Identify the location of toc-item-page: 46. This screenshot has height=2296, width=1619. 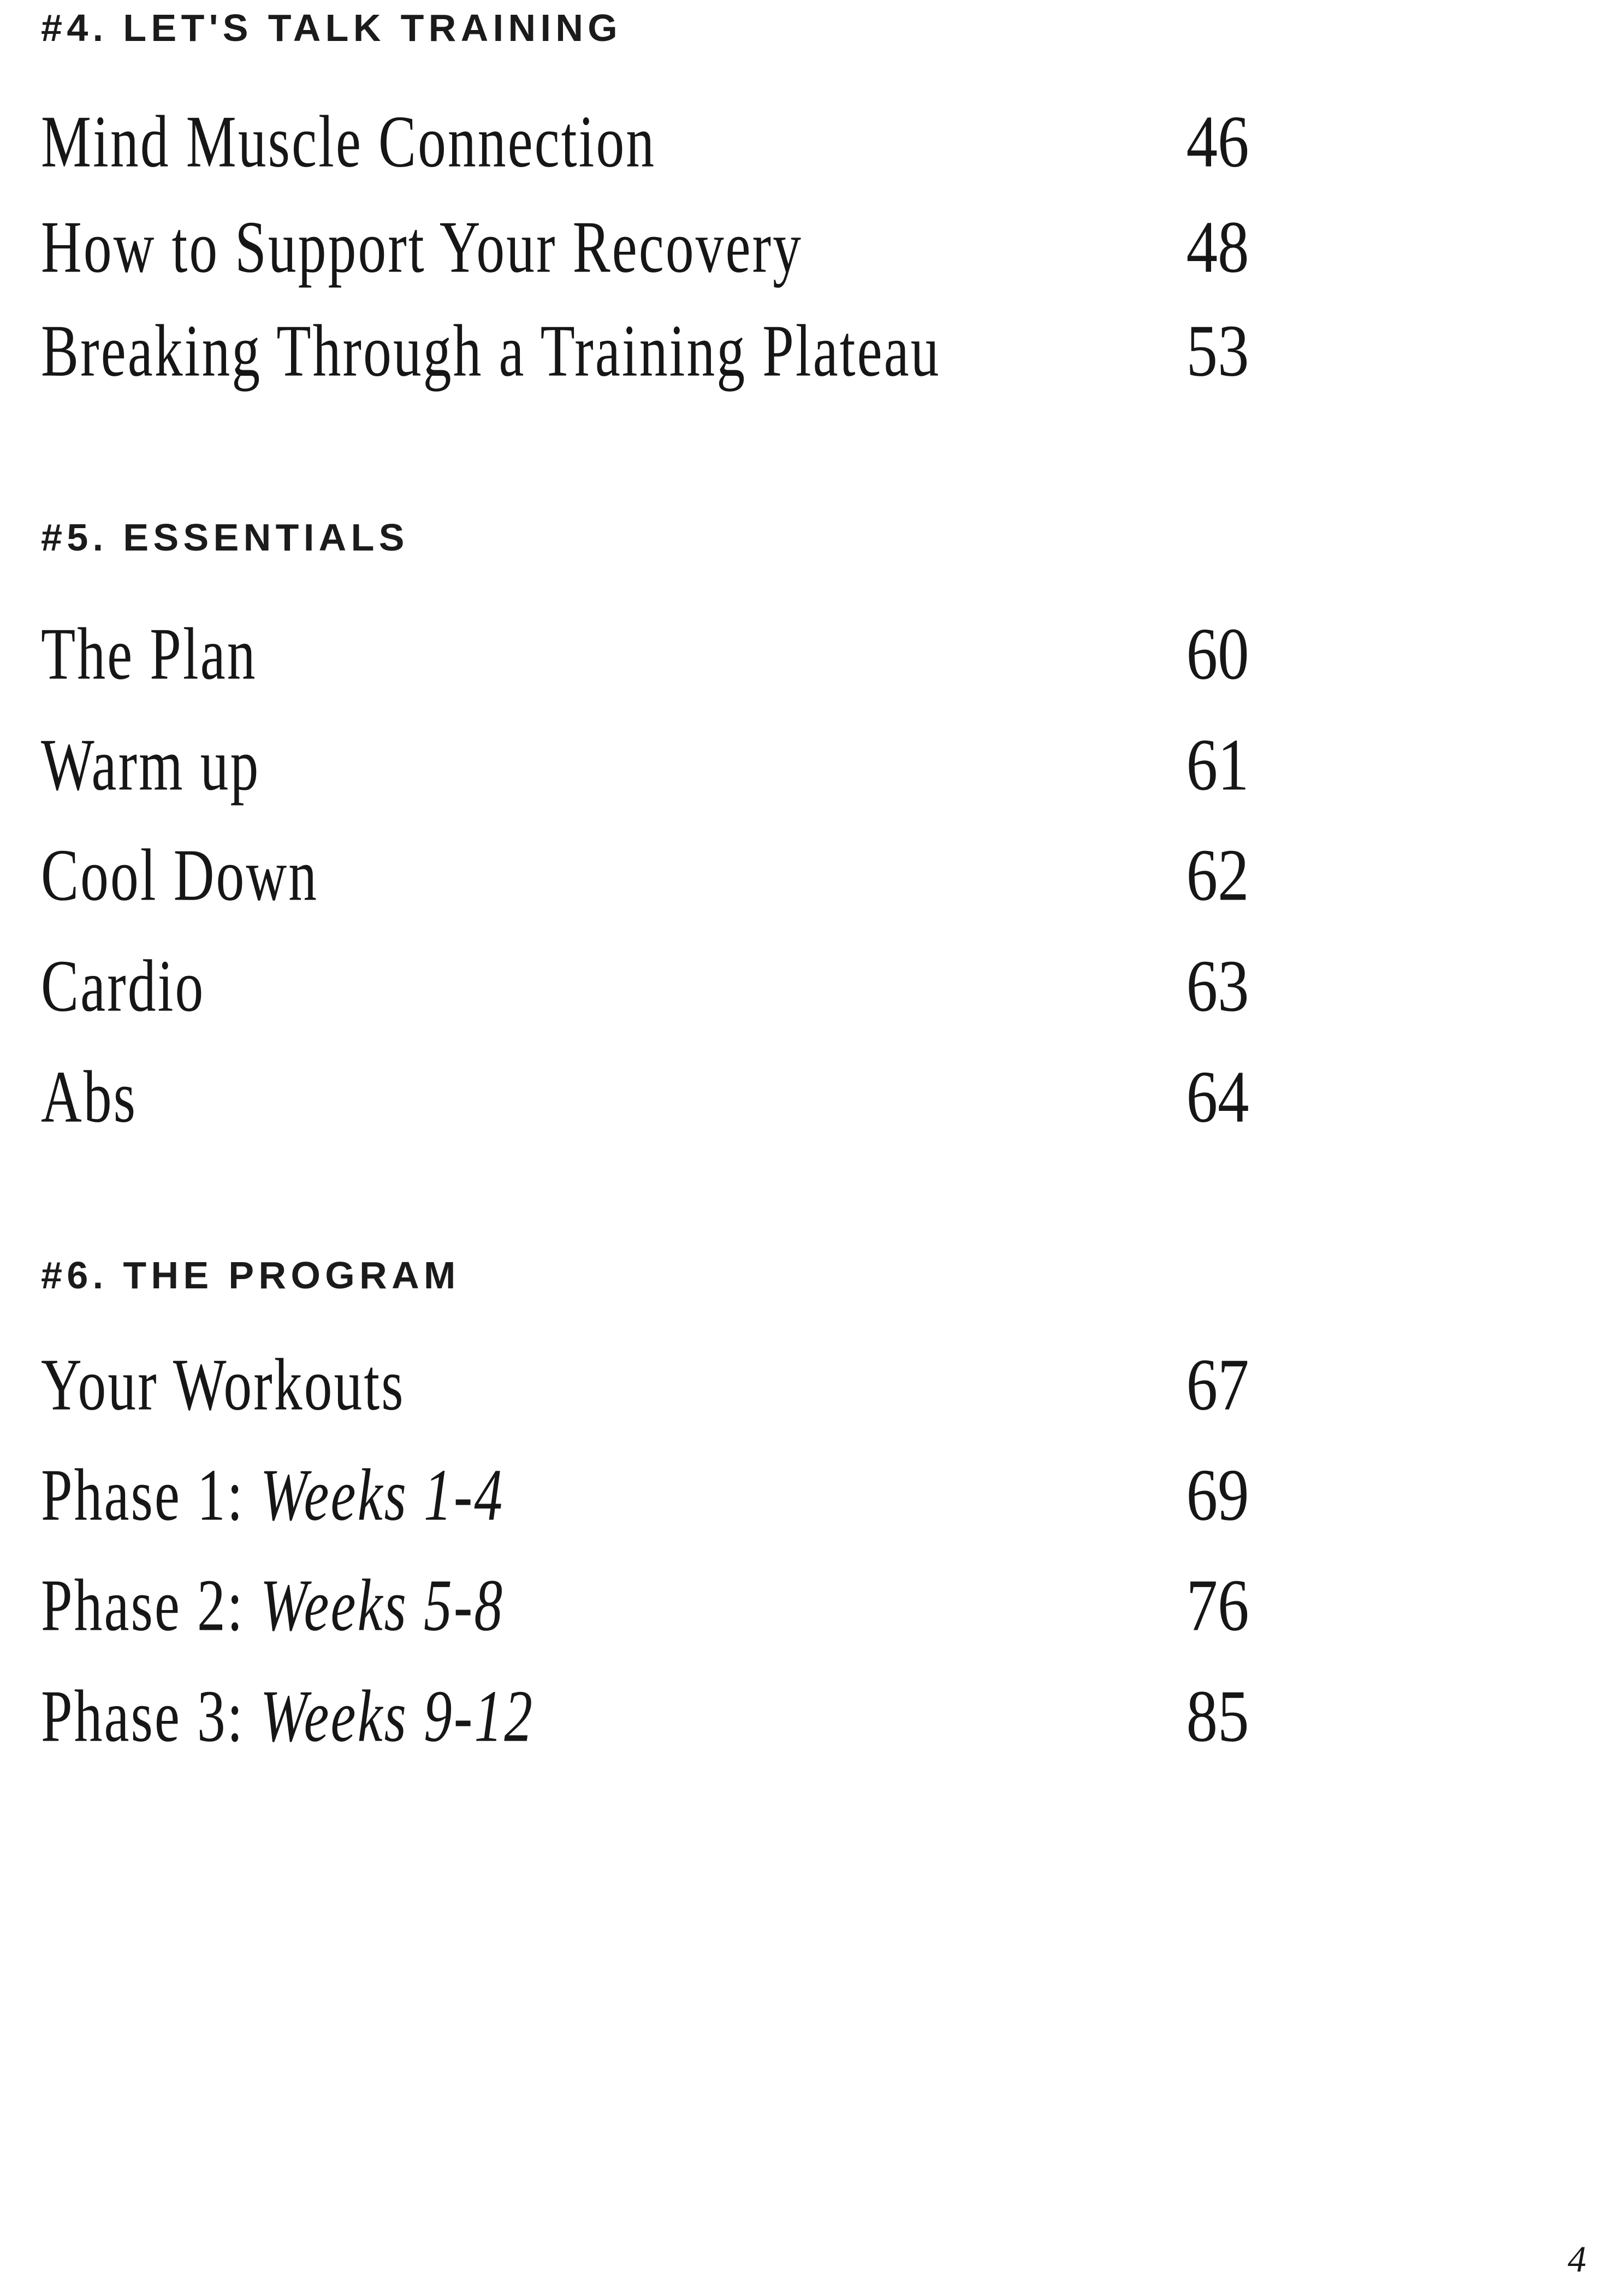
(1217, 141).